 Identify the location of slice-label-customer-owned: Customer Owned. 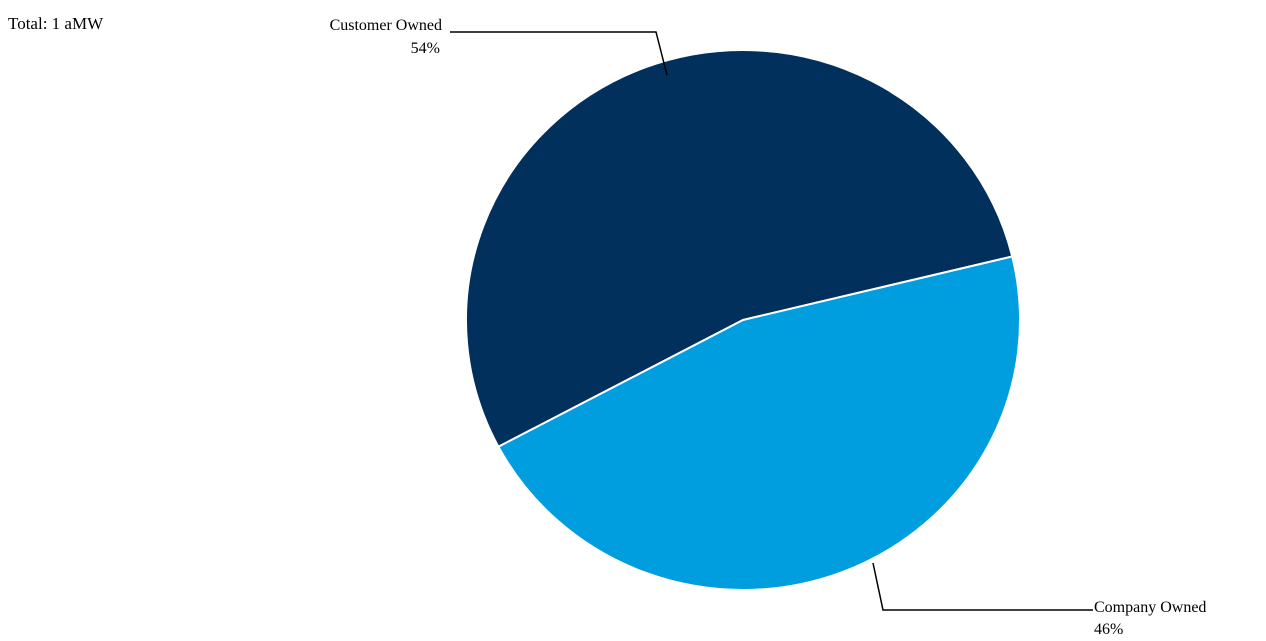
(386, 25).